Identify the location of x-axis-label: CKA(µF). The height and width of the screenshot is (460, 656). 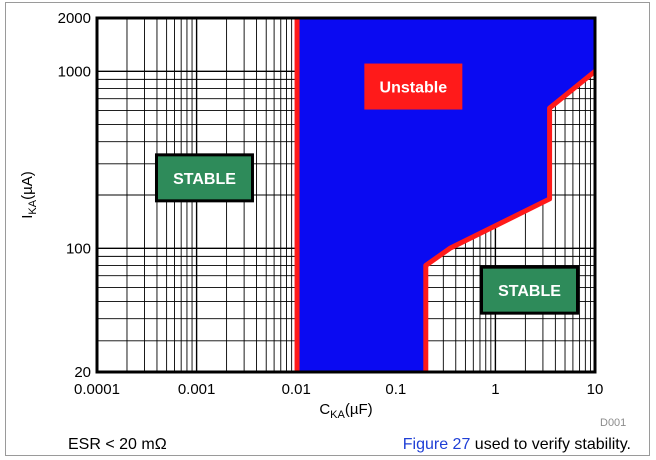
(345, 411).